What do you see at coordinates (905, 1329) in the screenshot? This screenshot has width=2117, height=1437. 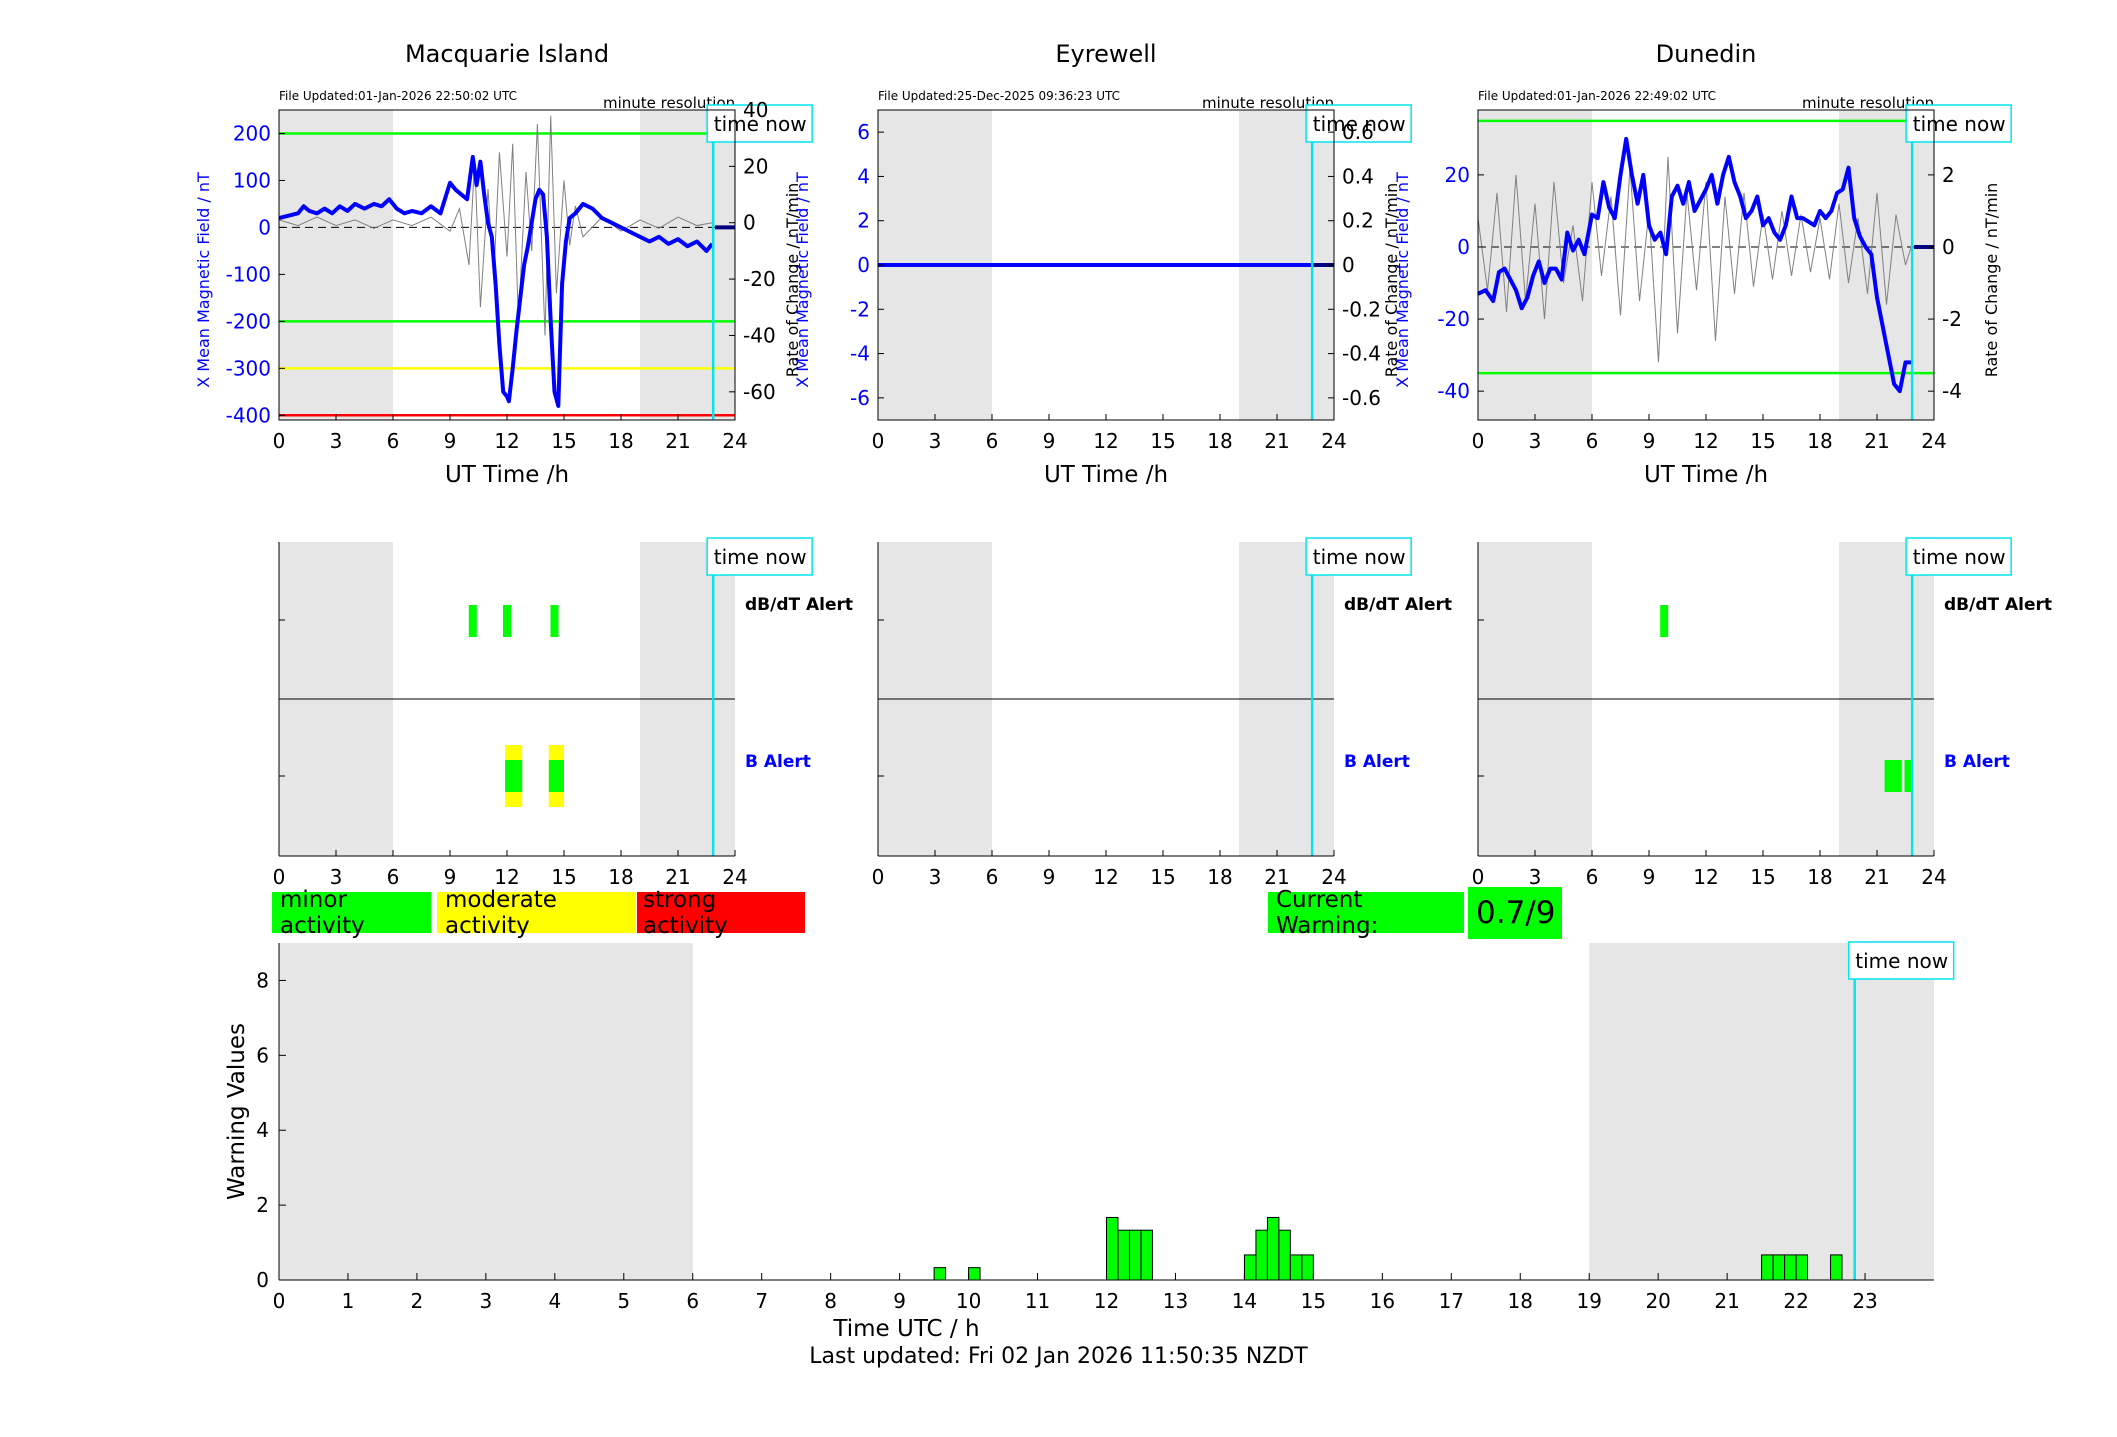 I see `warning-x-axis-label: Time UTC / h` at bounding box center [905, 1329].